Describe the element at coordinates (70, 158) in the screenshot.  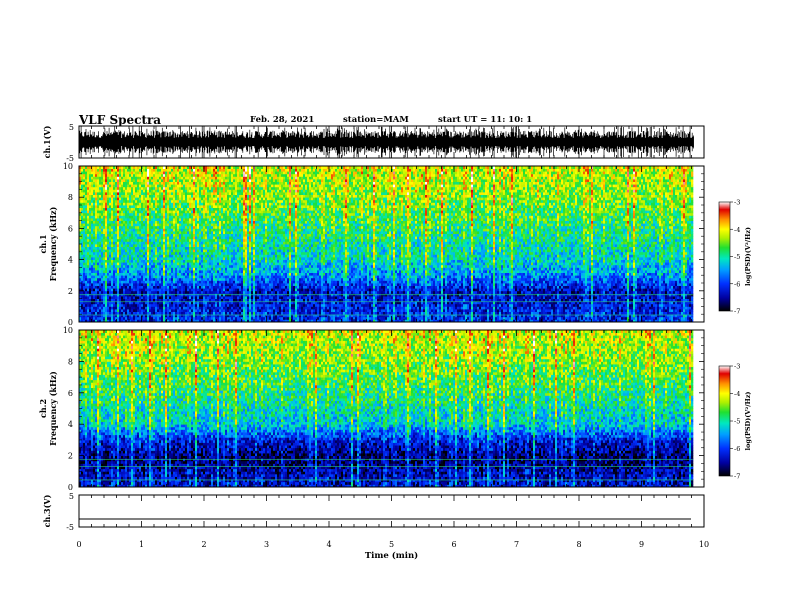
I see `ch1-ytick-label: -5` at that location.